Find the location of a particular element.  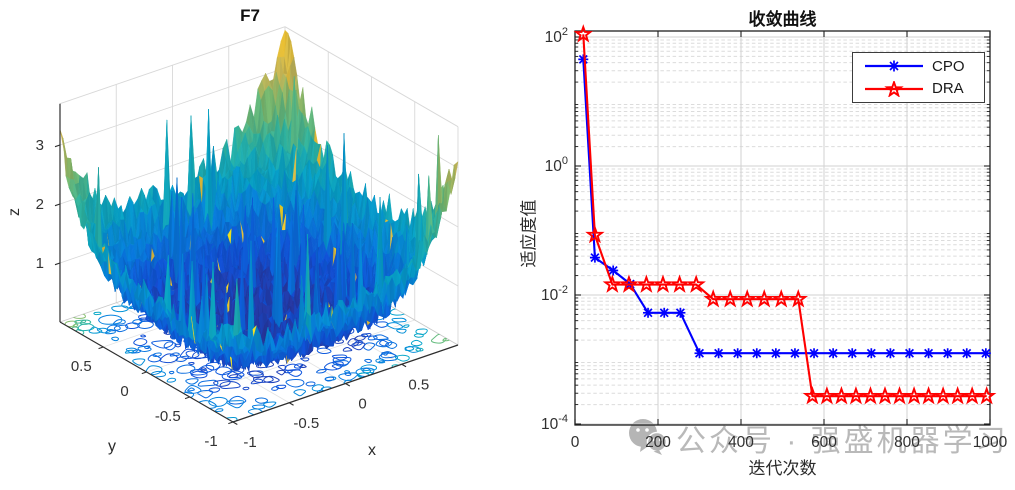

svg-text: 1000 is located at coordinates (990, 442).